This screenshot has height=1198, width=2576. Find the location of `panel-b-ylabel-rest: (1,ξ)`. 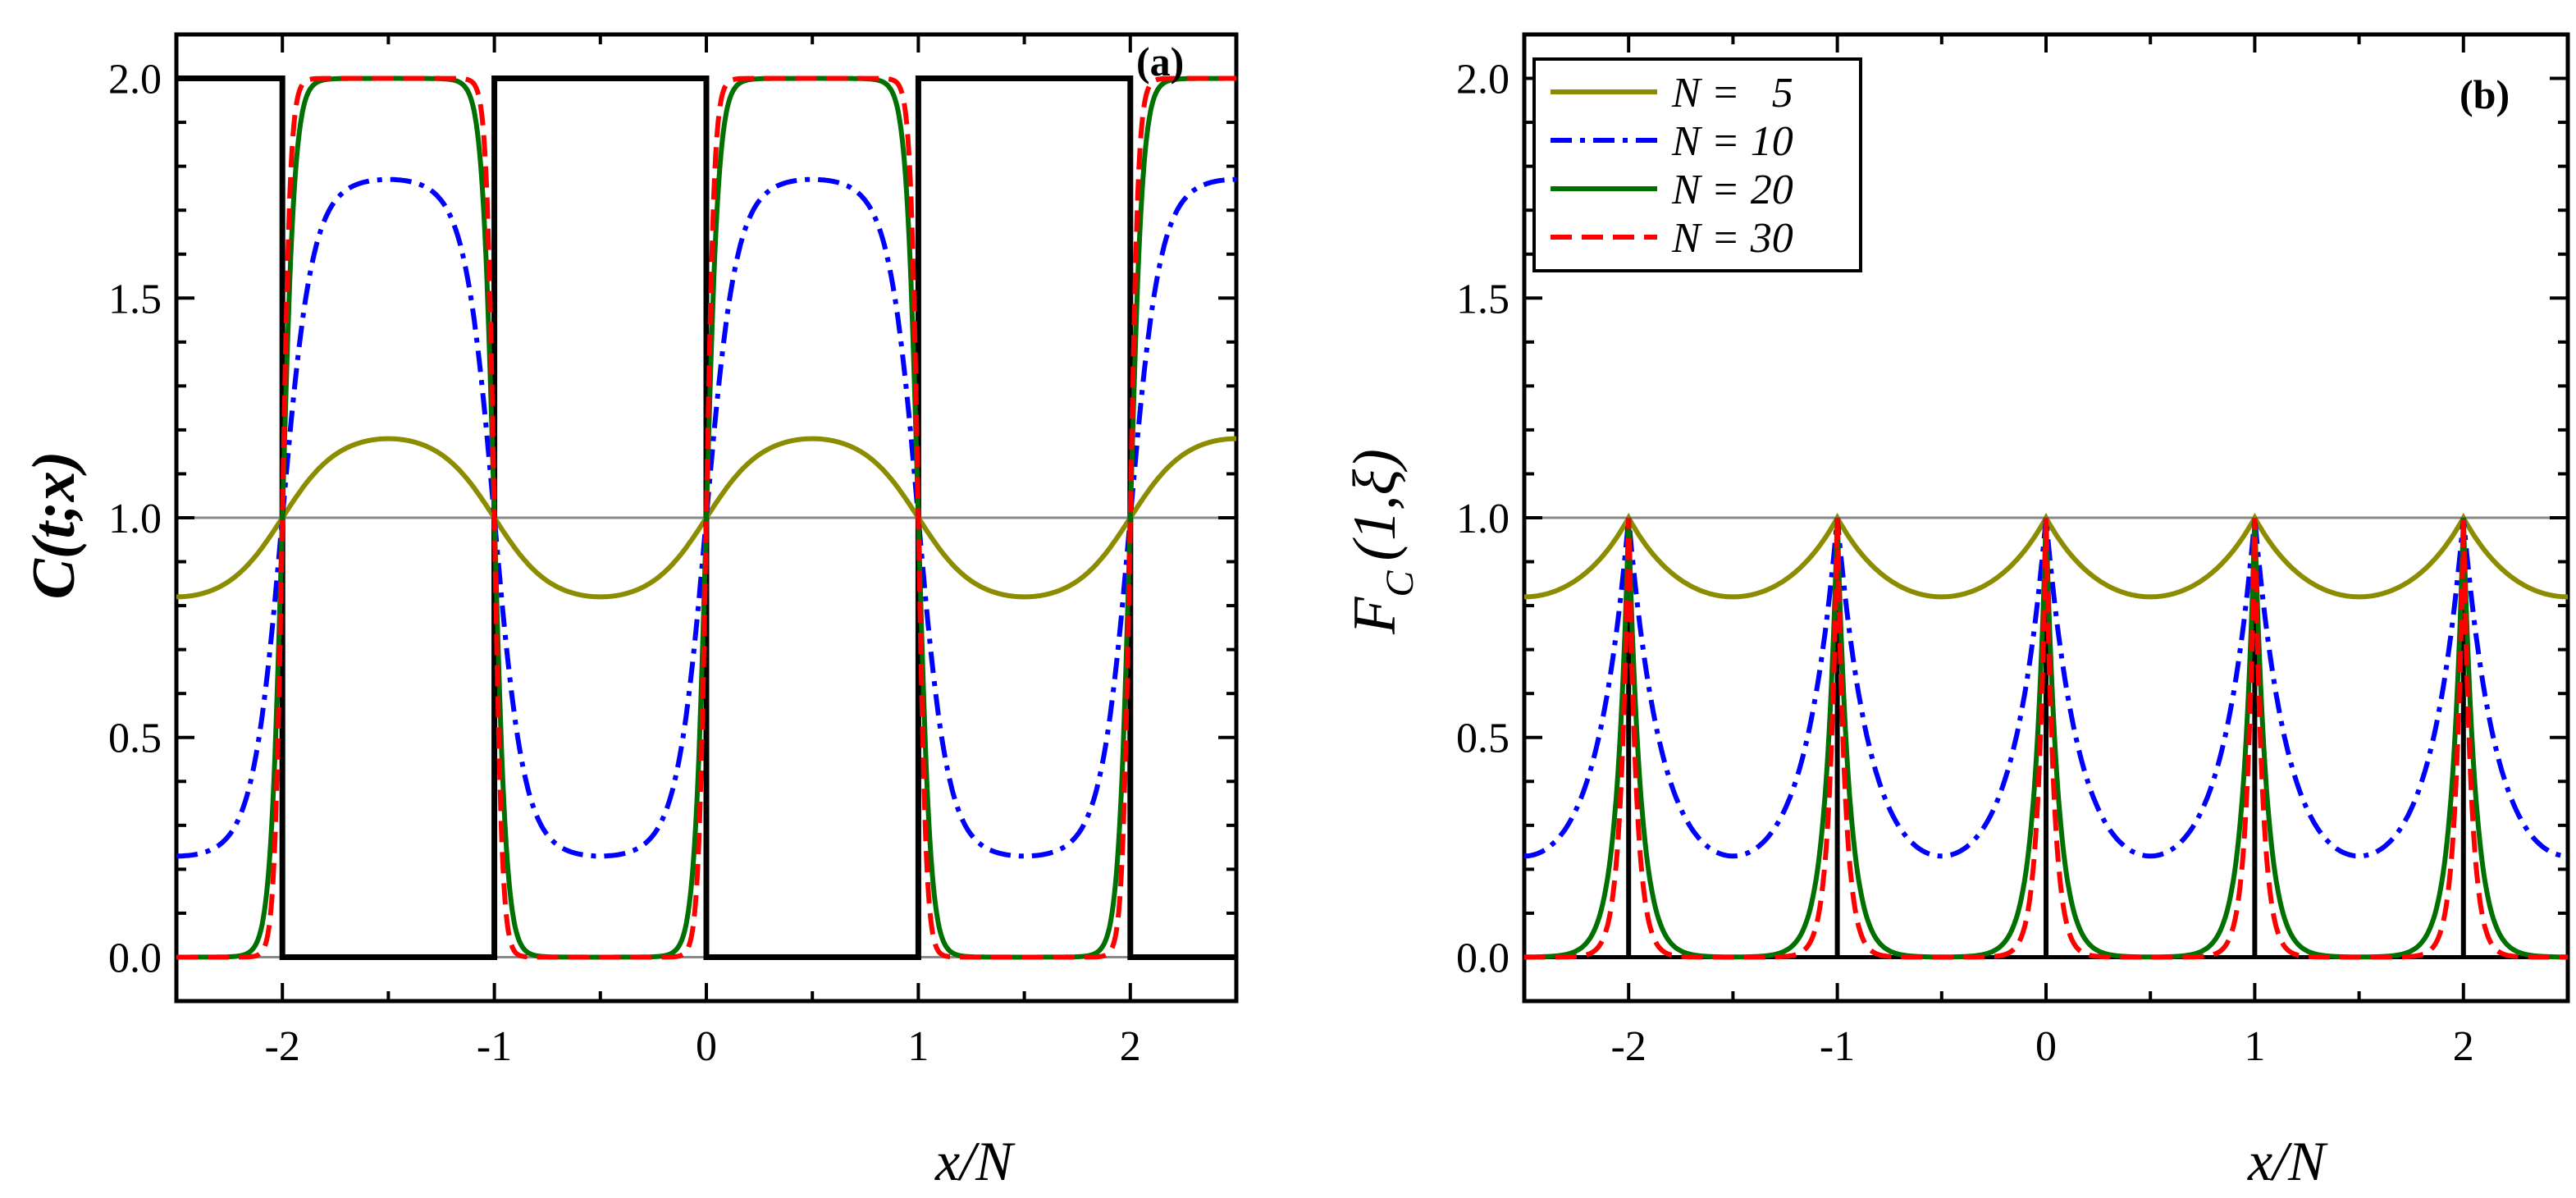

panel-b-ylabel-rest: (1,ξ) is located at coordinates (1375, 504).